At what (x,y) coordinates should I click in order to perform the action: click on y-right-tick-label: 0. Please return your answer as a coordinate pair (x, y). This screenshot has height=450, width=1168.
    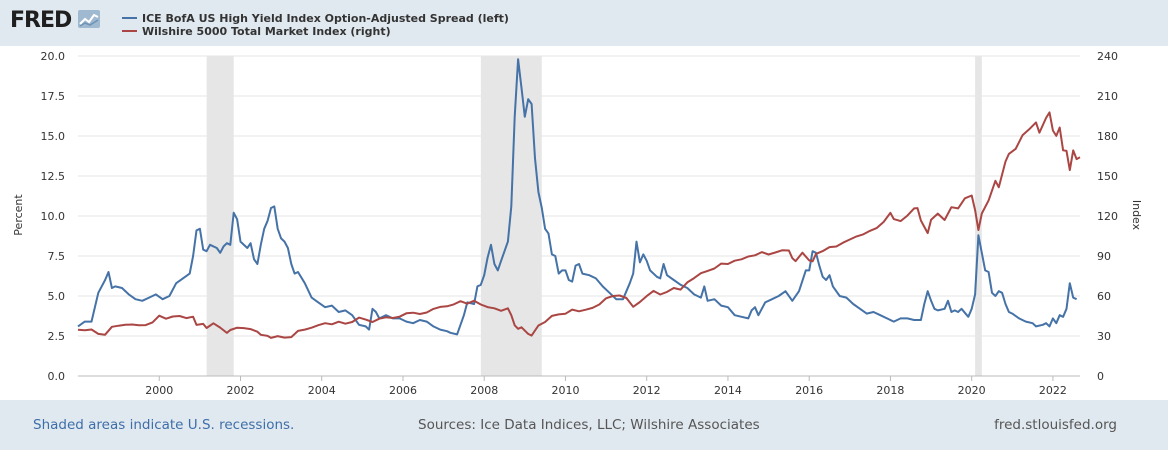
    Looking at the image, I should click on (1100, 376).